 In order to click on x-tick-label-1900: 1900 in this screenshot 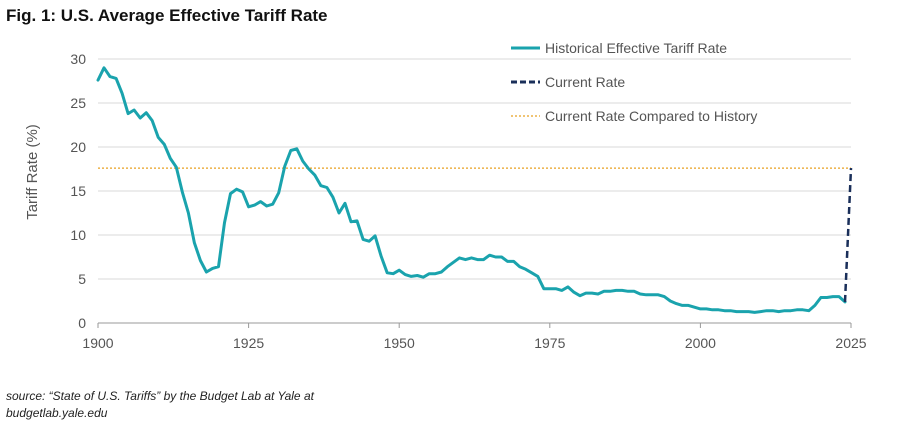, I will do `click(97, 343)`.